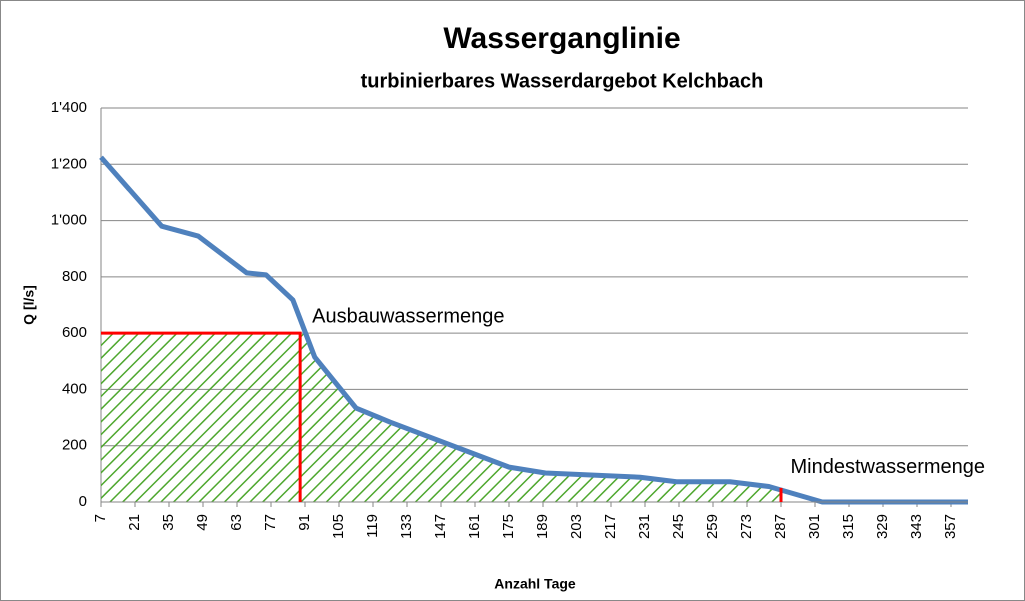  I want to click on x-tick-label: 175, so click(508, 526).